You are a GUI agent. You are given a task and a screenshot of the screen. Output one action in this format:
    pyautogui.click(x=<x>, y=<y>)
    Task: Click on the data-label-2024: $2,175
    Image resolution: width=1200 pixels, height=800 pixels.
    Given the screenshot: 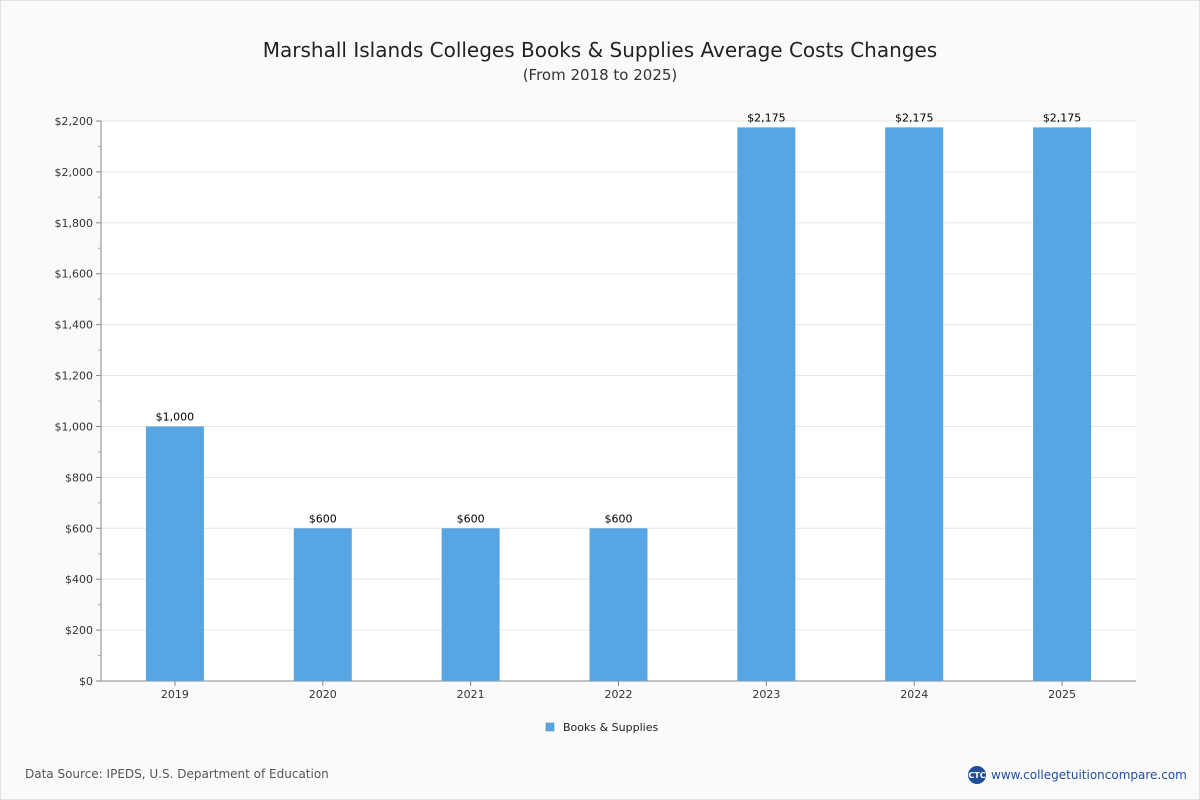 What is the action you would take?
    pyautogui.click(x=914, y=117)
    